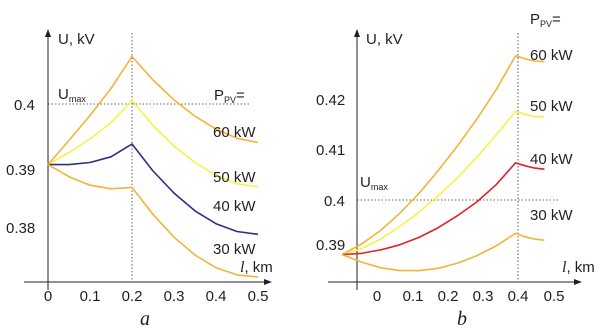 The image size is (609, 331). Describe the element at coordinates (76, 39) in the screenshot. I see `panel-a-y-axis-label: U, kV` at that location.